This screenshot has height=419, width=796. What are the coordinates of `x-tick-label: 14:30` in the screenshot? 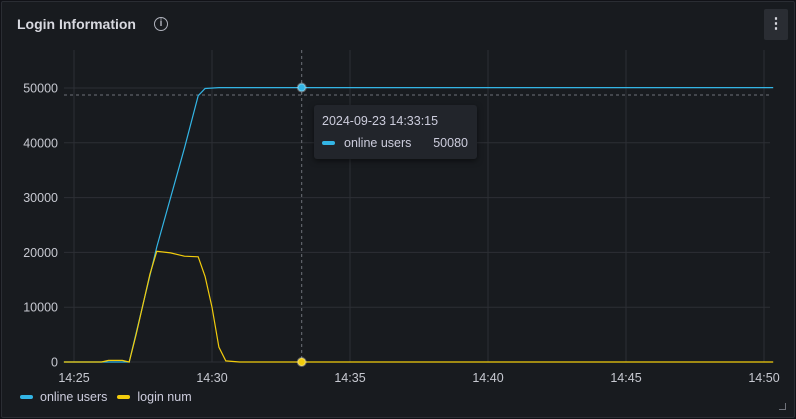 It's located at (211, 378).